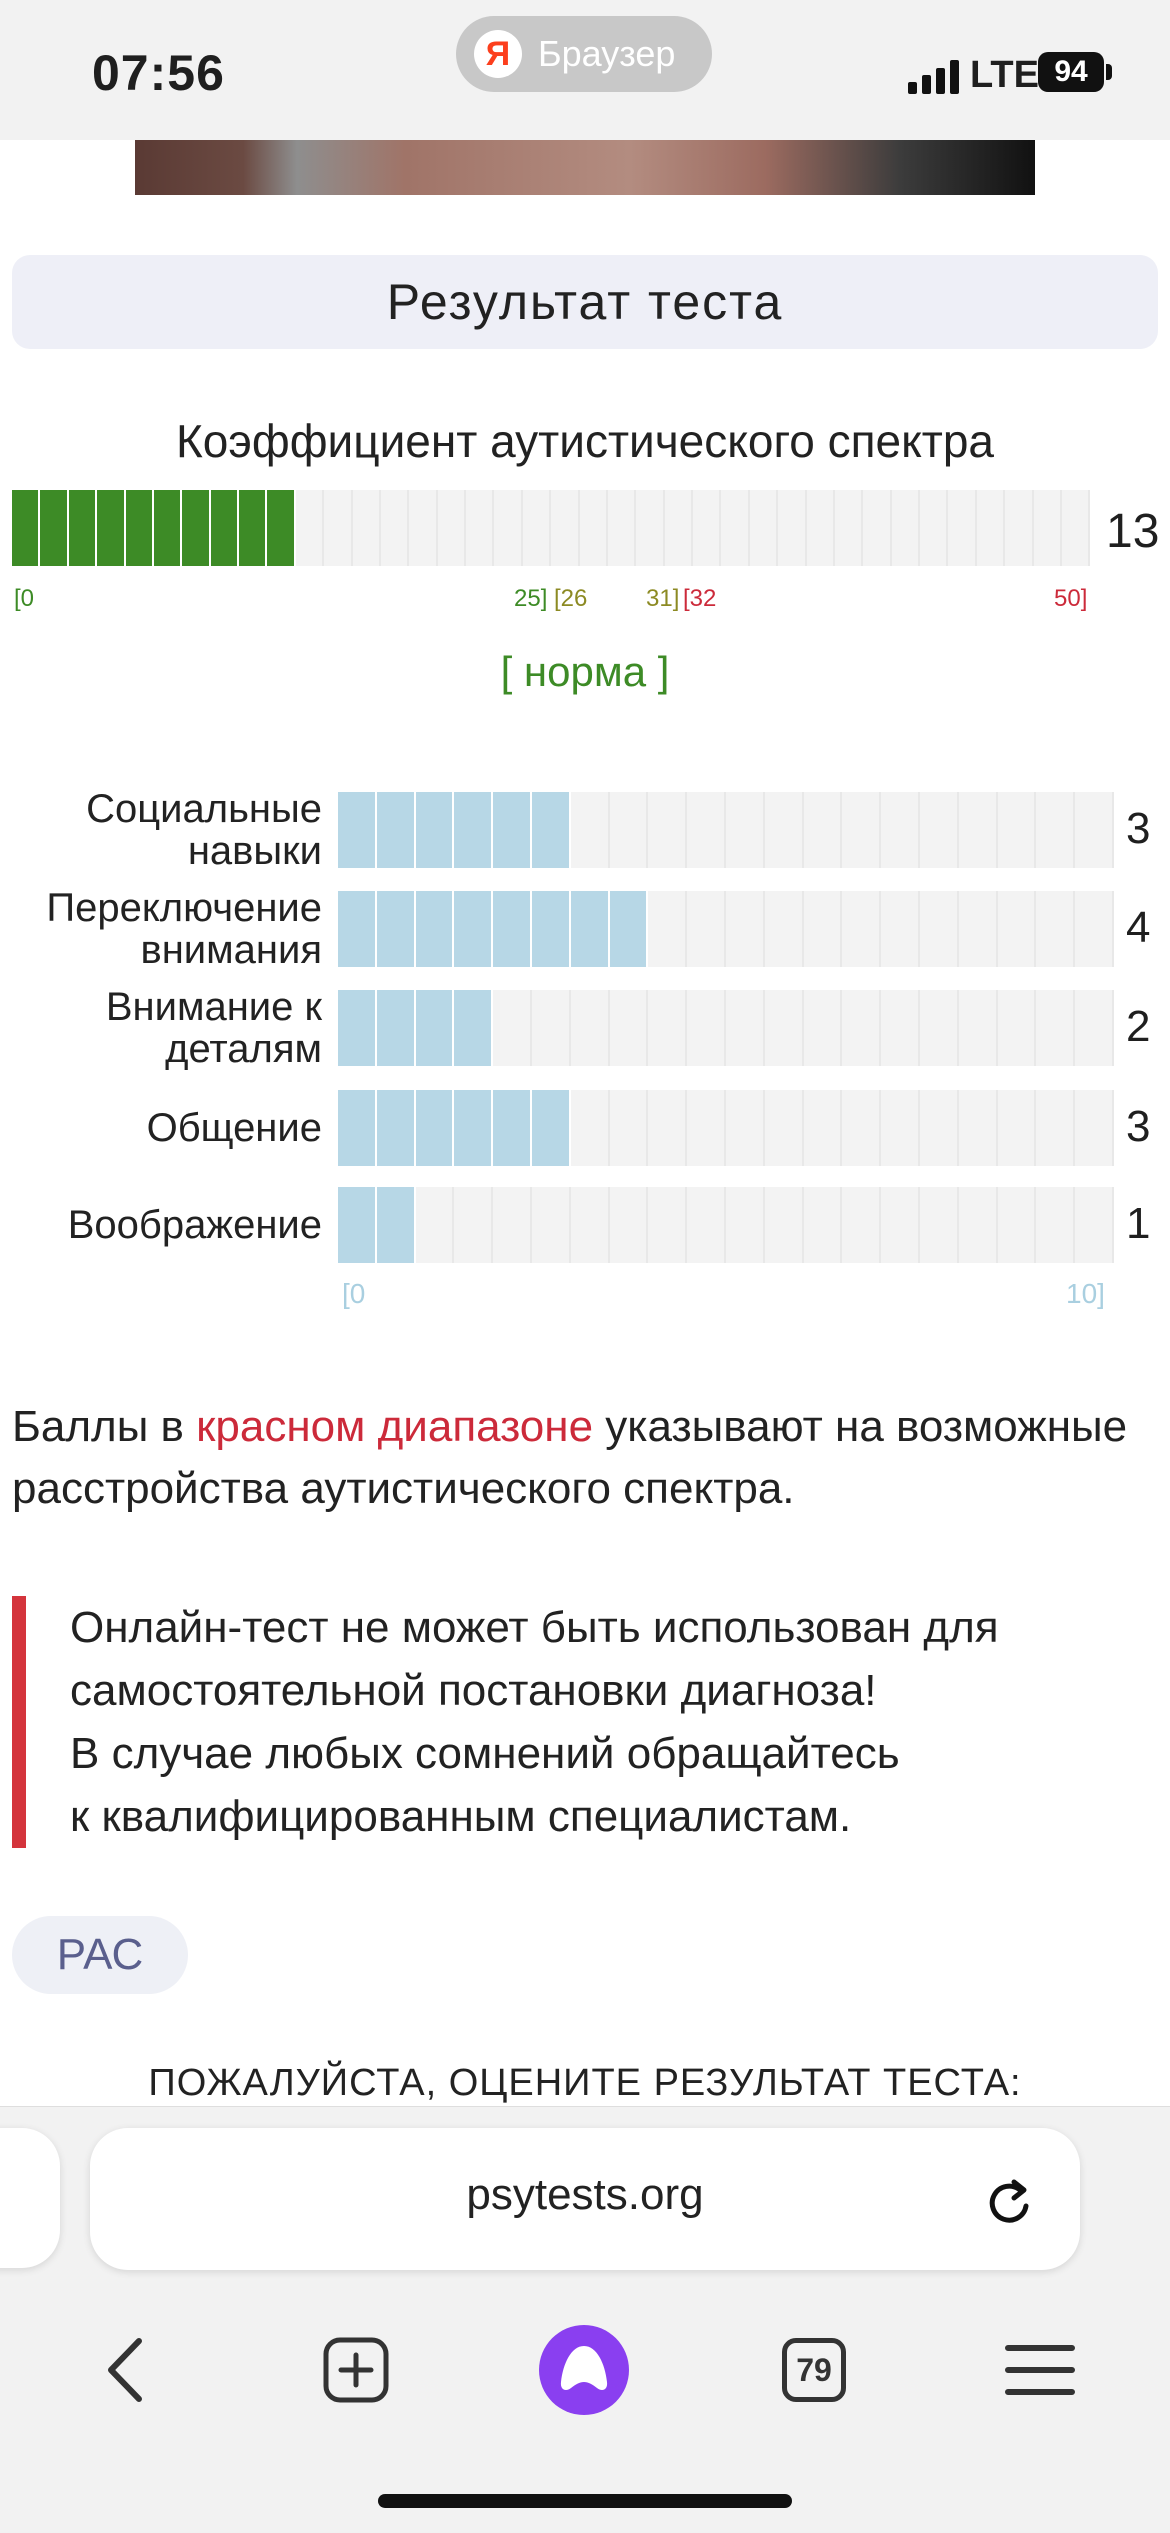 This screenshot has width=1170, height=2533. I want to click on signal-icon, so click(933, 77).